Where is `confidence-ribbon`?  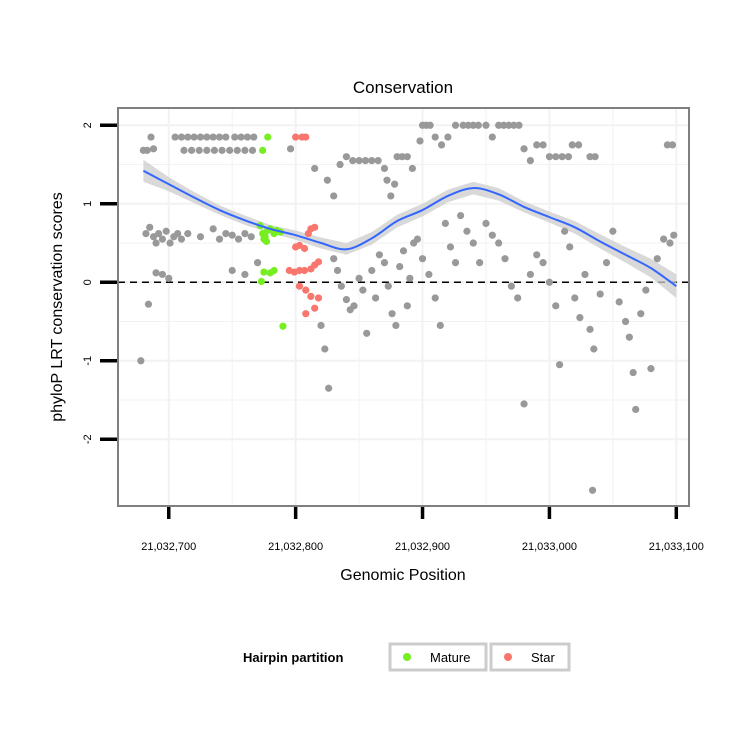 confidence-ribbon is located at coordinates (410, 228).